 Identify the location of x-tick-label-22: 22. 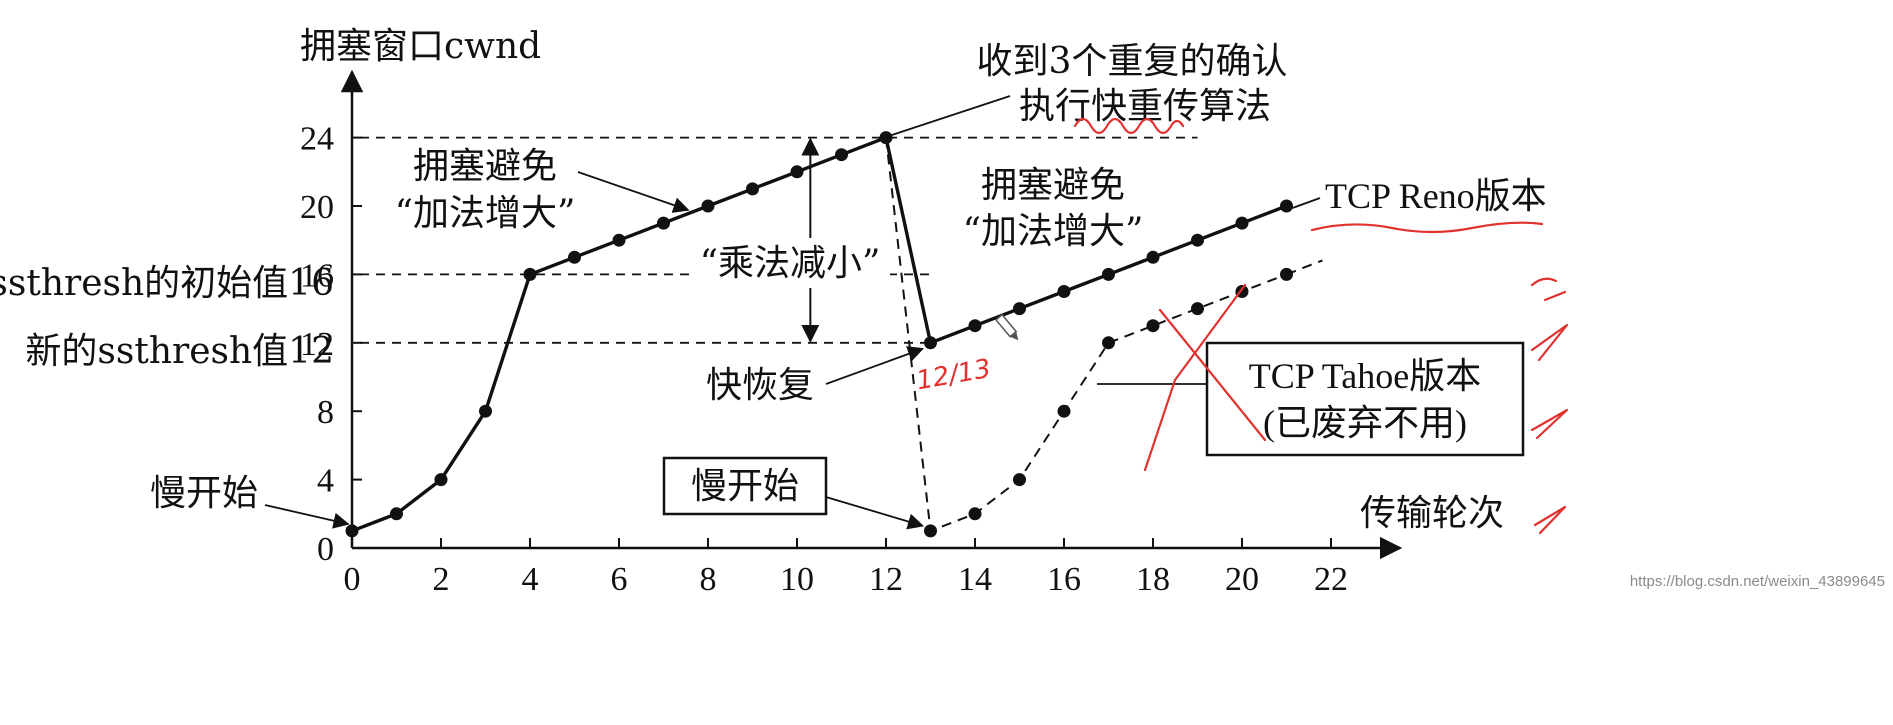
(1331, 579).